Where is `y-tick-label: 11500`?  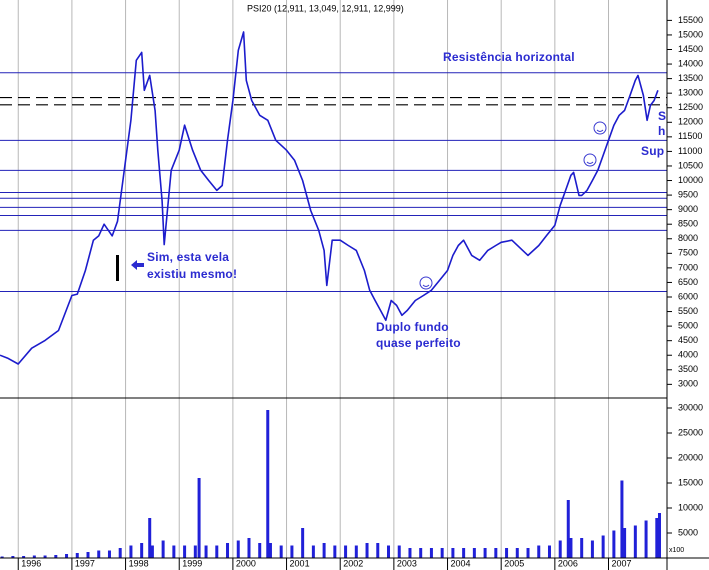 y-tick-label: 11500 is located at coordinates (690, 136).